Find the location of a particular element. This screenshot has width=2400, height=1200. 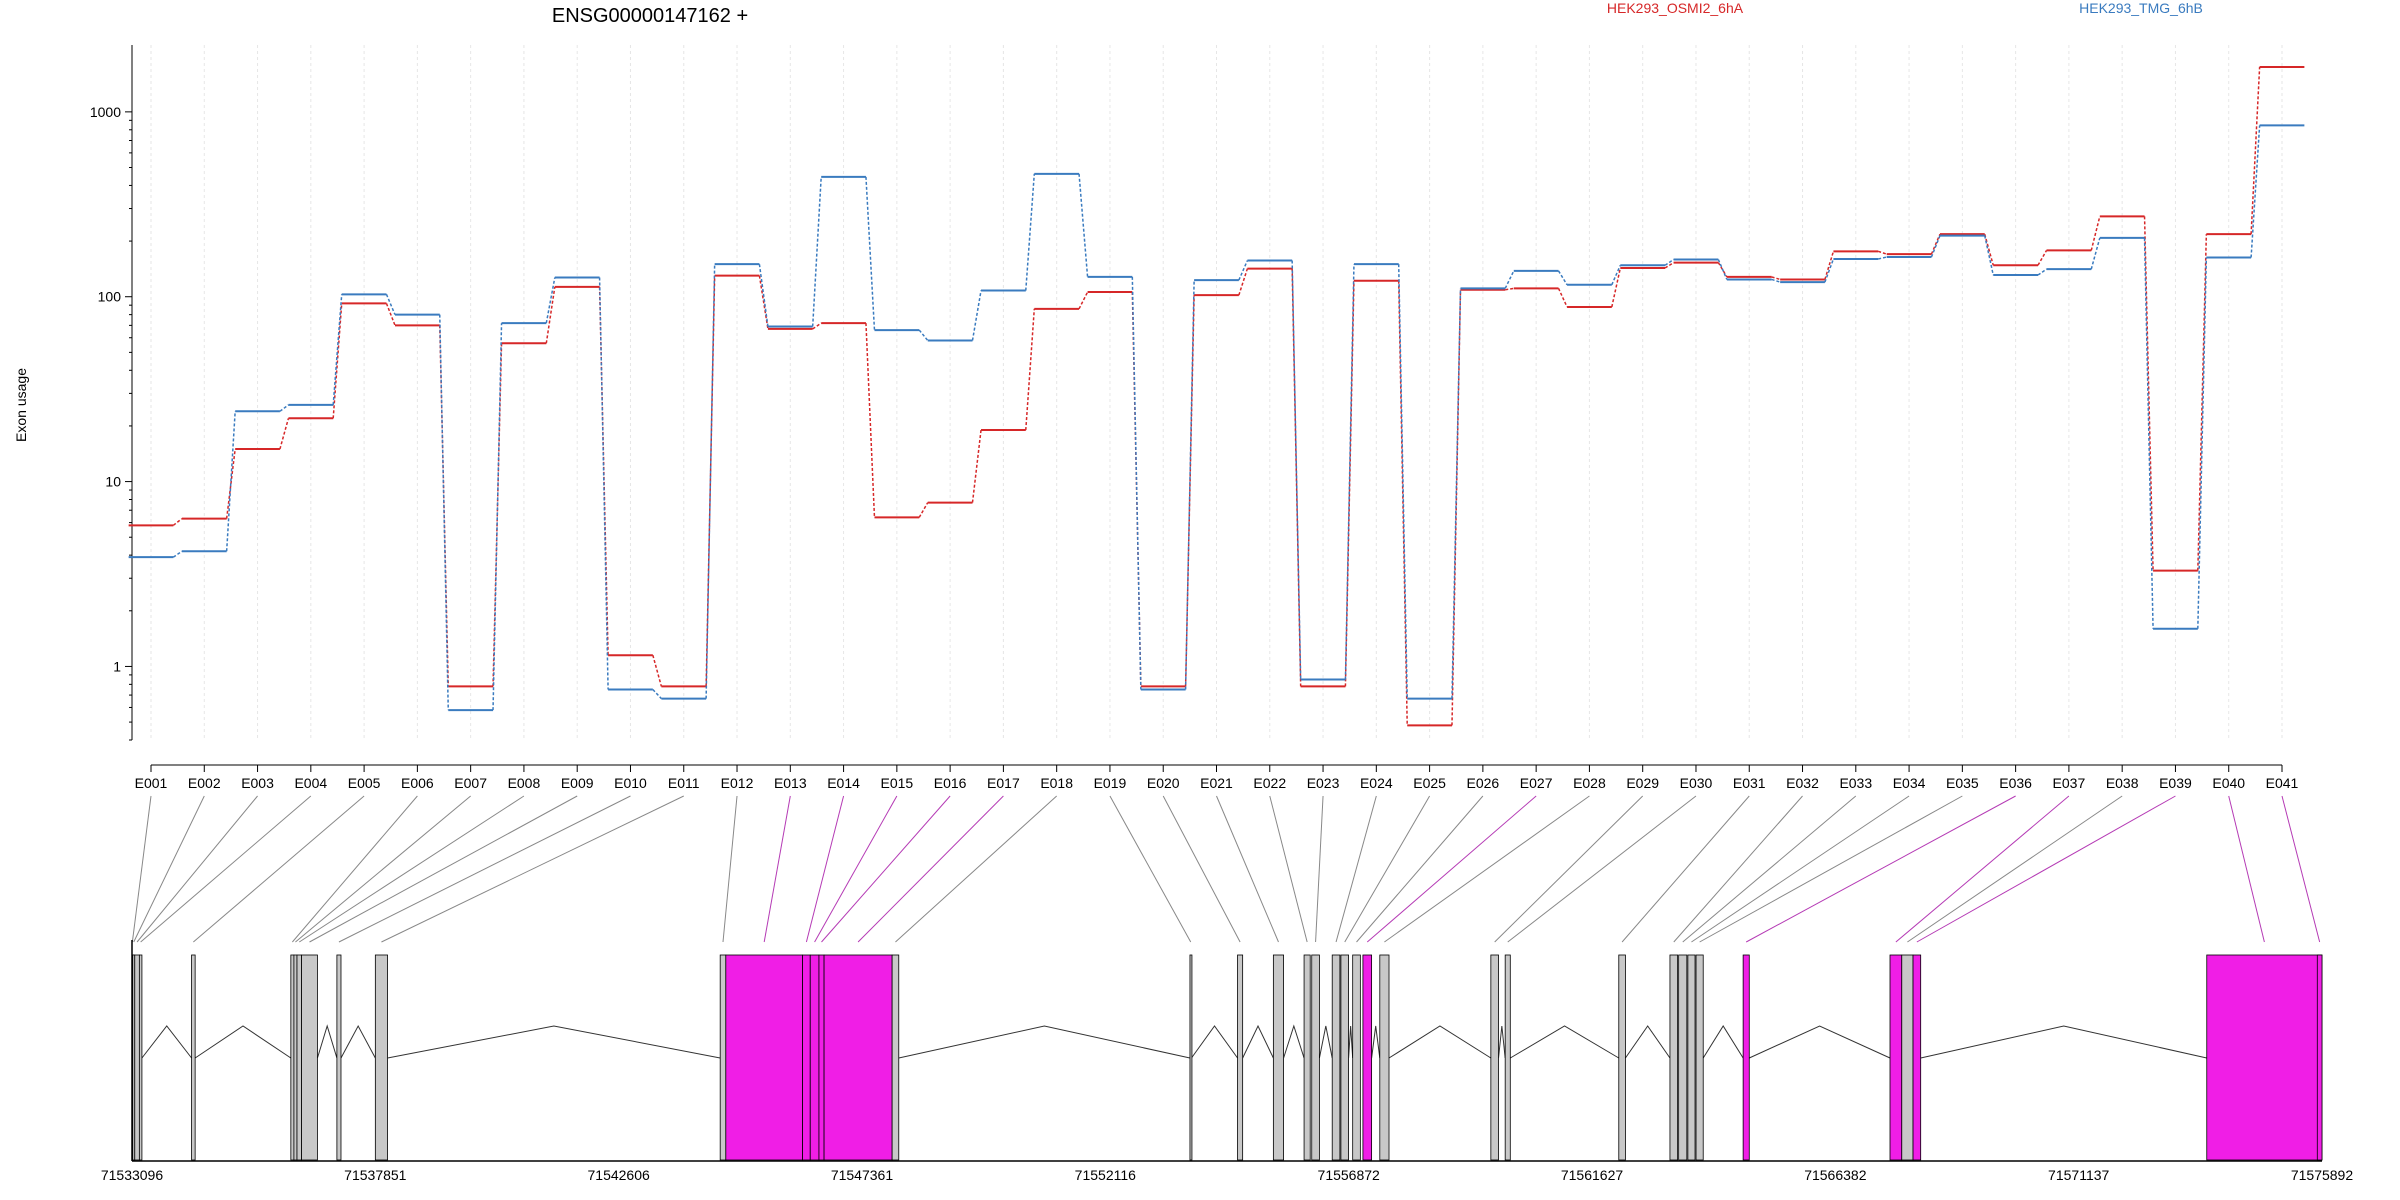

y-axis: 1 10 100 1000 is located at coordinates (111, 393).